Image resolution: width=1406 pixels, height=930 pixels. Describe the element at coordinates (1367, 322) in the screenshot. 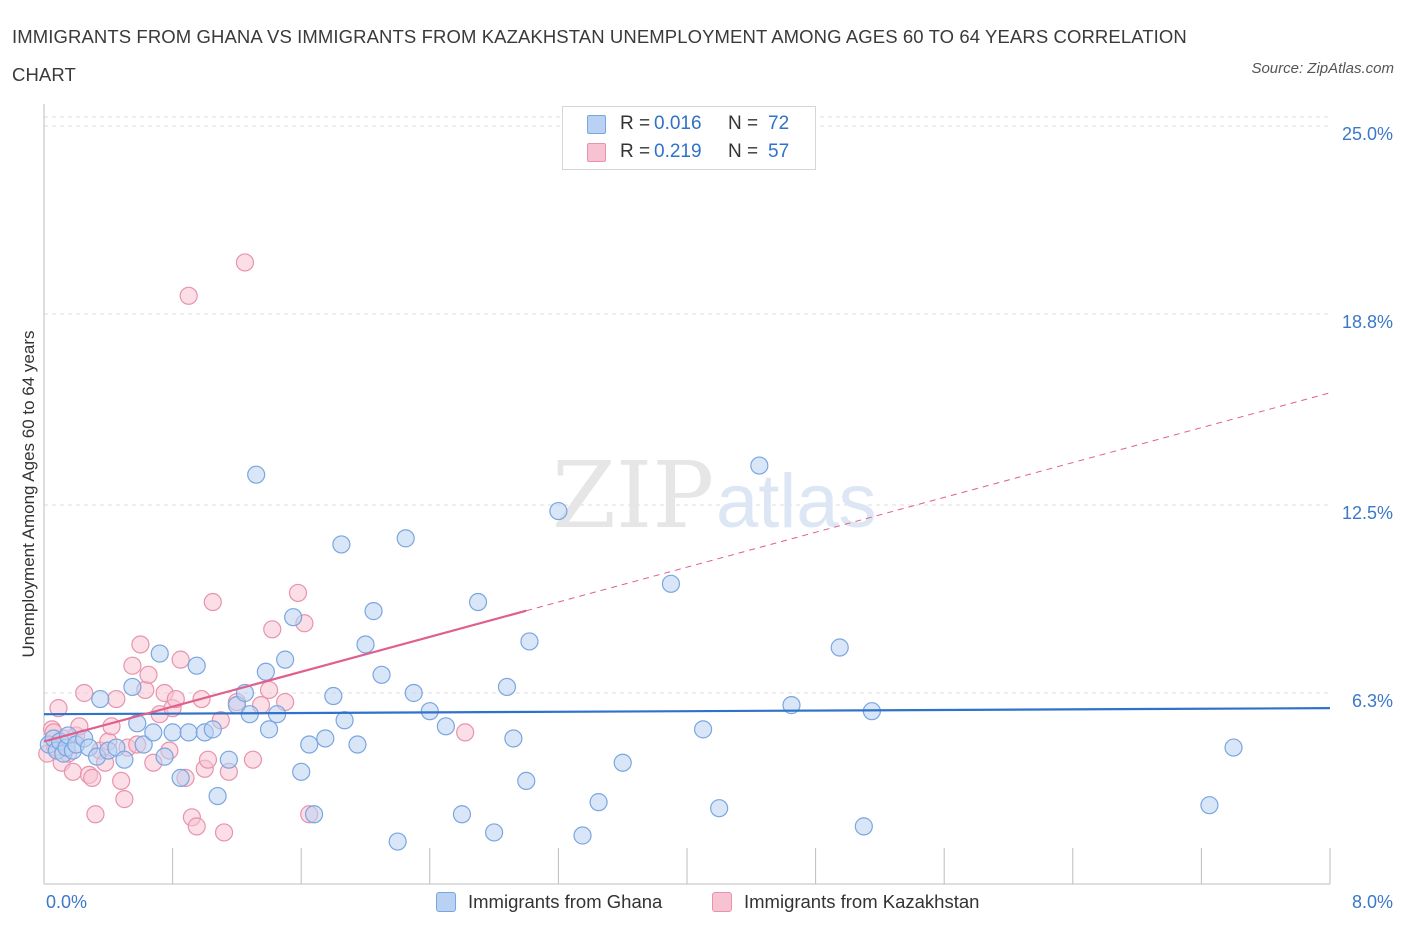

I see `y-tick-label: 18.8%` at that location.